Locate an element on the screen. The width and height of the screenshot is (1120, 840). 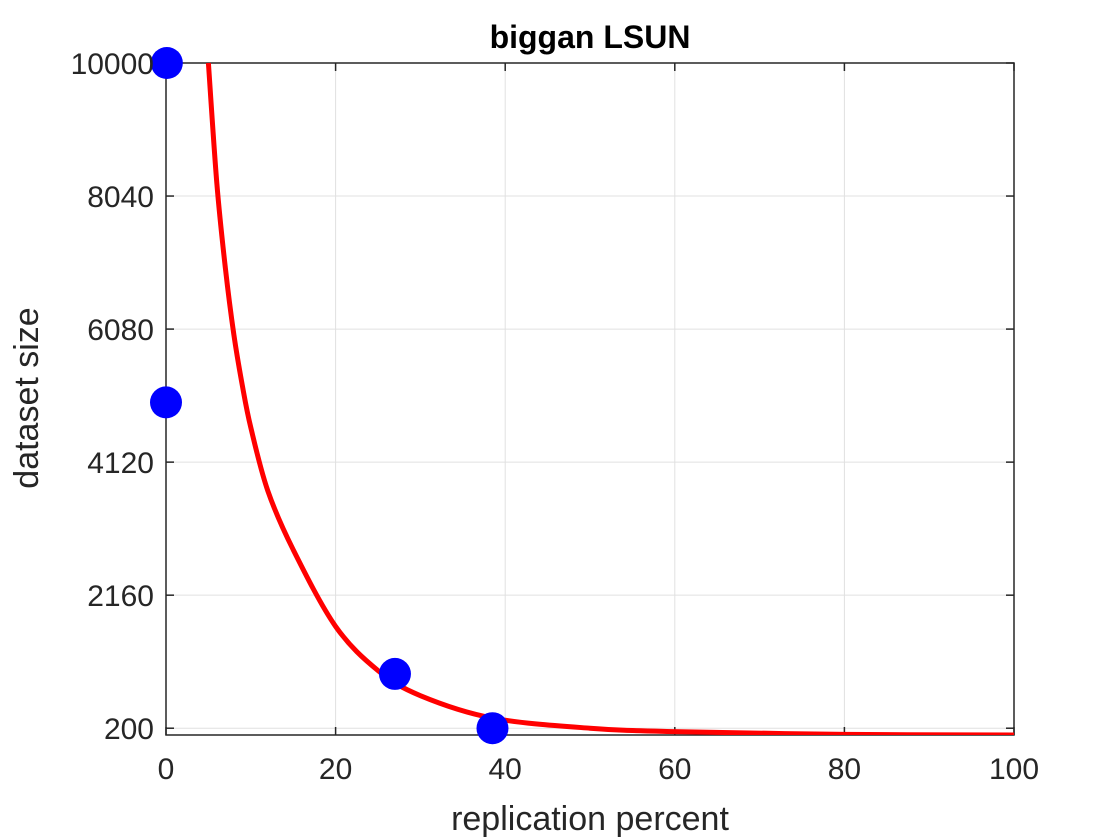
x-tick-label: 80 is located at coordinates (844, 769).